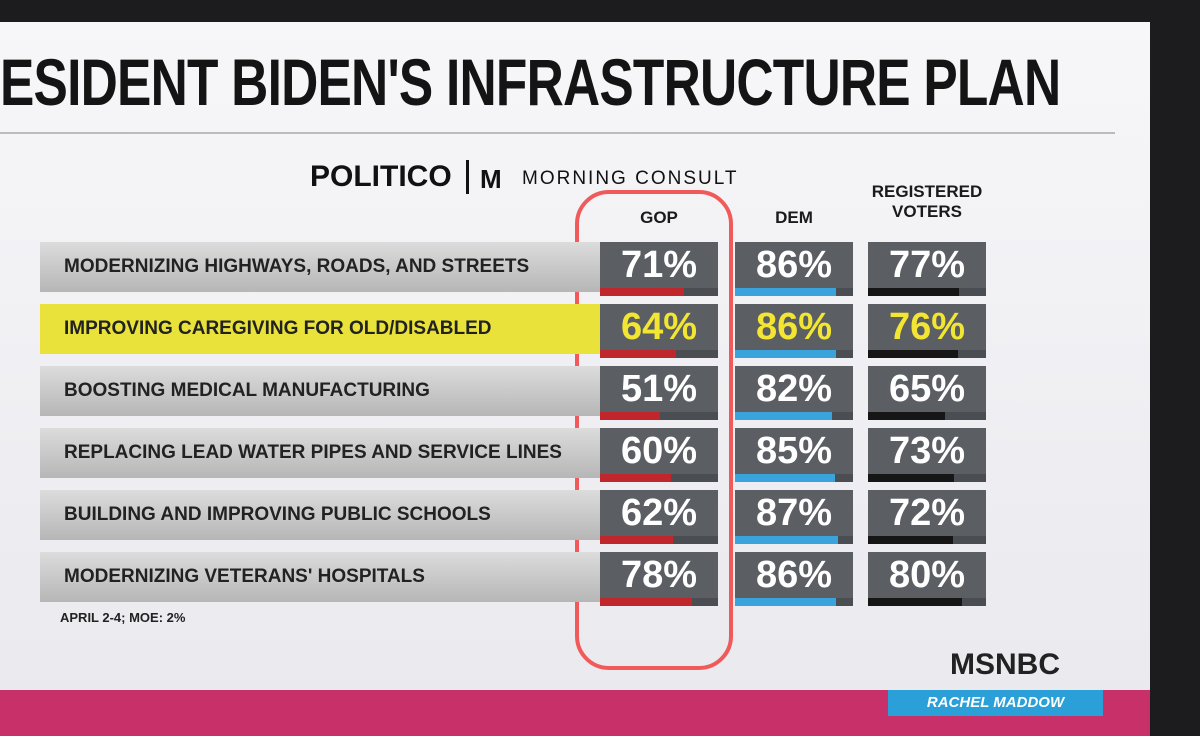 Image resolution: width=1200 pixels, height=736 pixels. I want to click on row-label: BUILDING AND IMPROVING PUBLIC SCHOOLS, so click(320, 515).